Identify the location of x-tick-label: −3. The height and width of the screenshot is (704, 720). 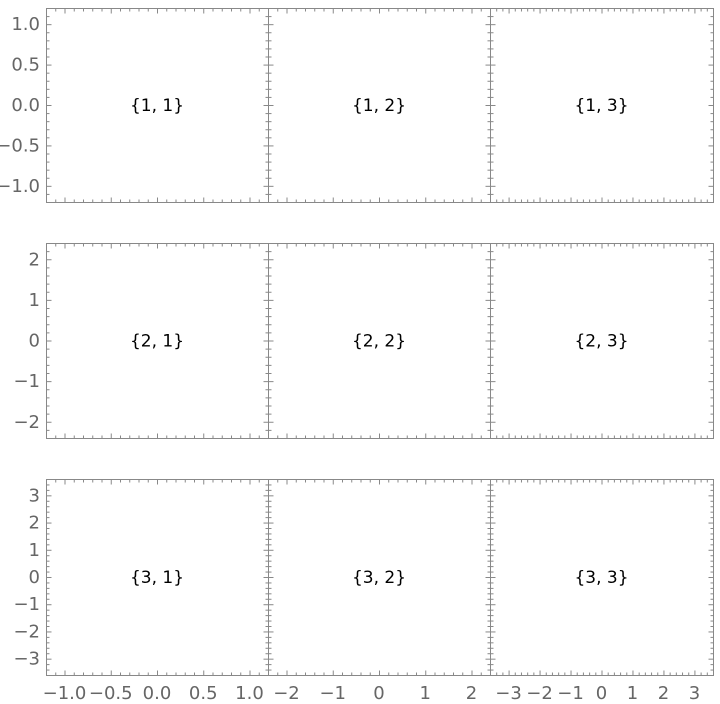
(508, 693).